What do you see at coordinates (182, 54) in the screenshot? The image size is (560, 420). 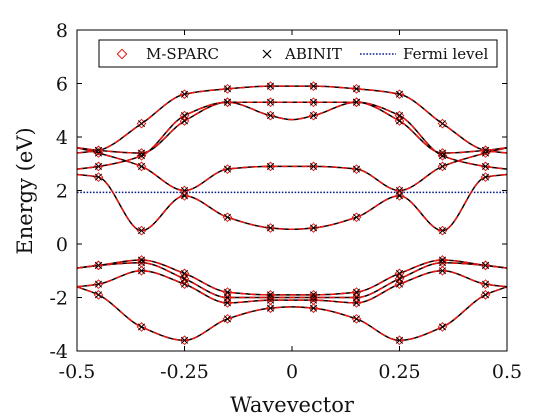 I see `legend-msparc-label: M-SPARC` at bounding box center [182, 54].